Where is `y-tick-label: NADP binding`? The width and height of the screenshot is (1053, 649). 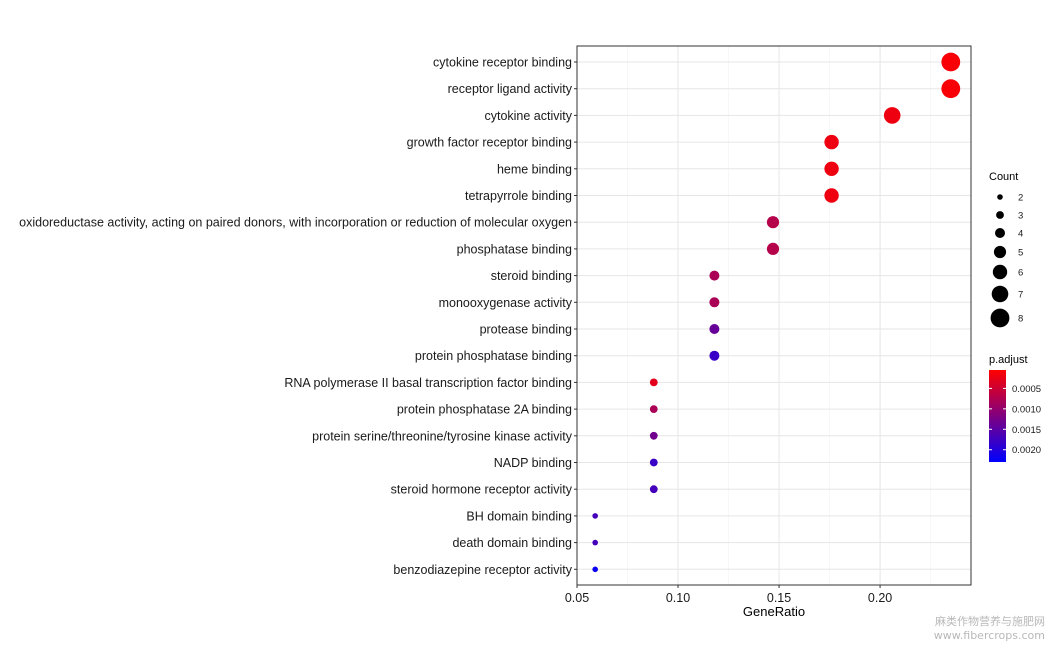
y-tick-label: NADP binding is located at coordinates (533, 463).